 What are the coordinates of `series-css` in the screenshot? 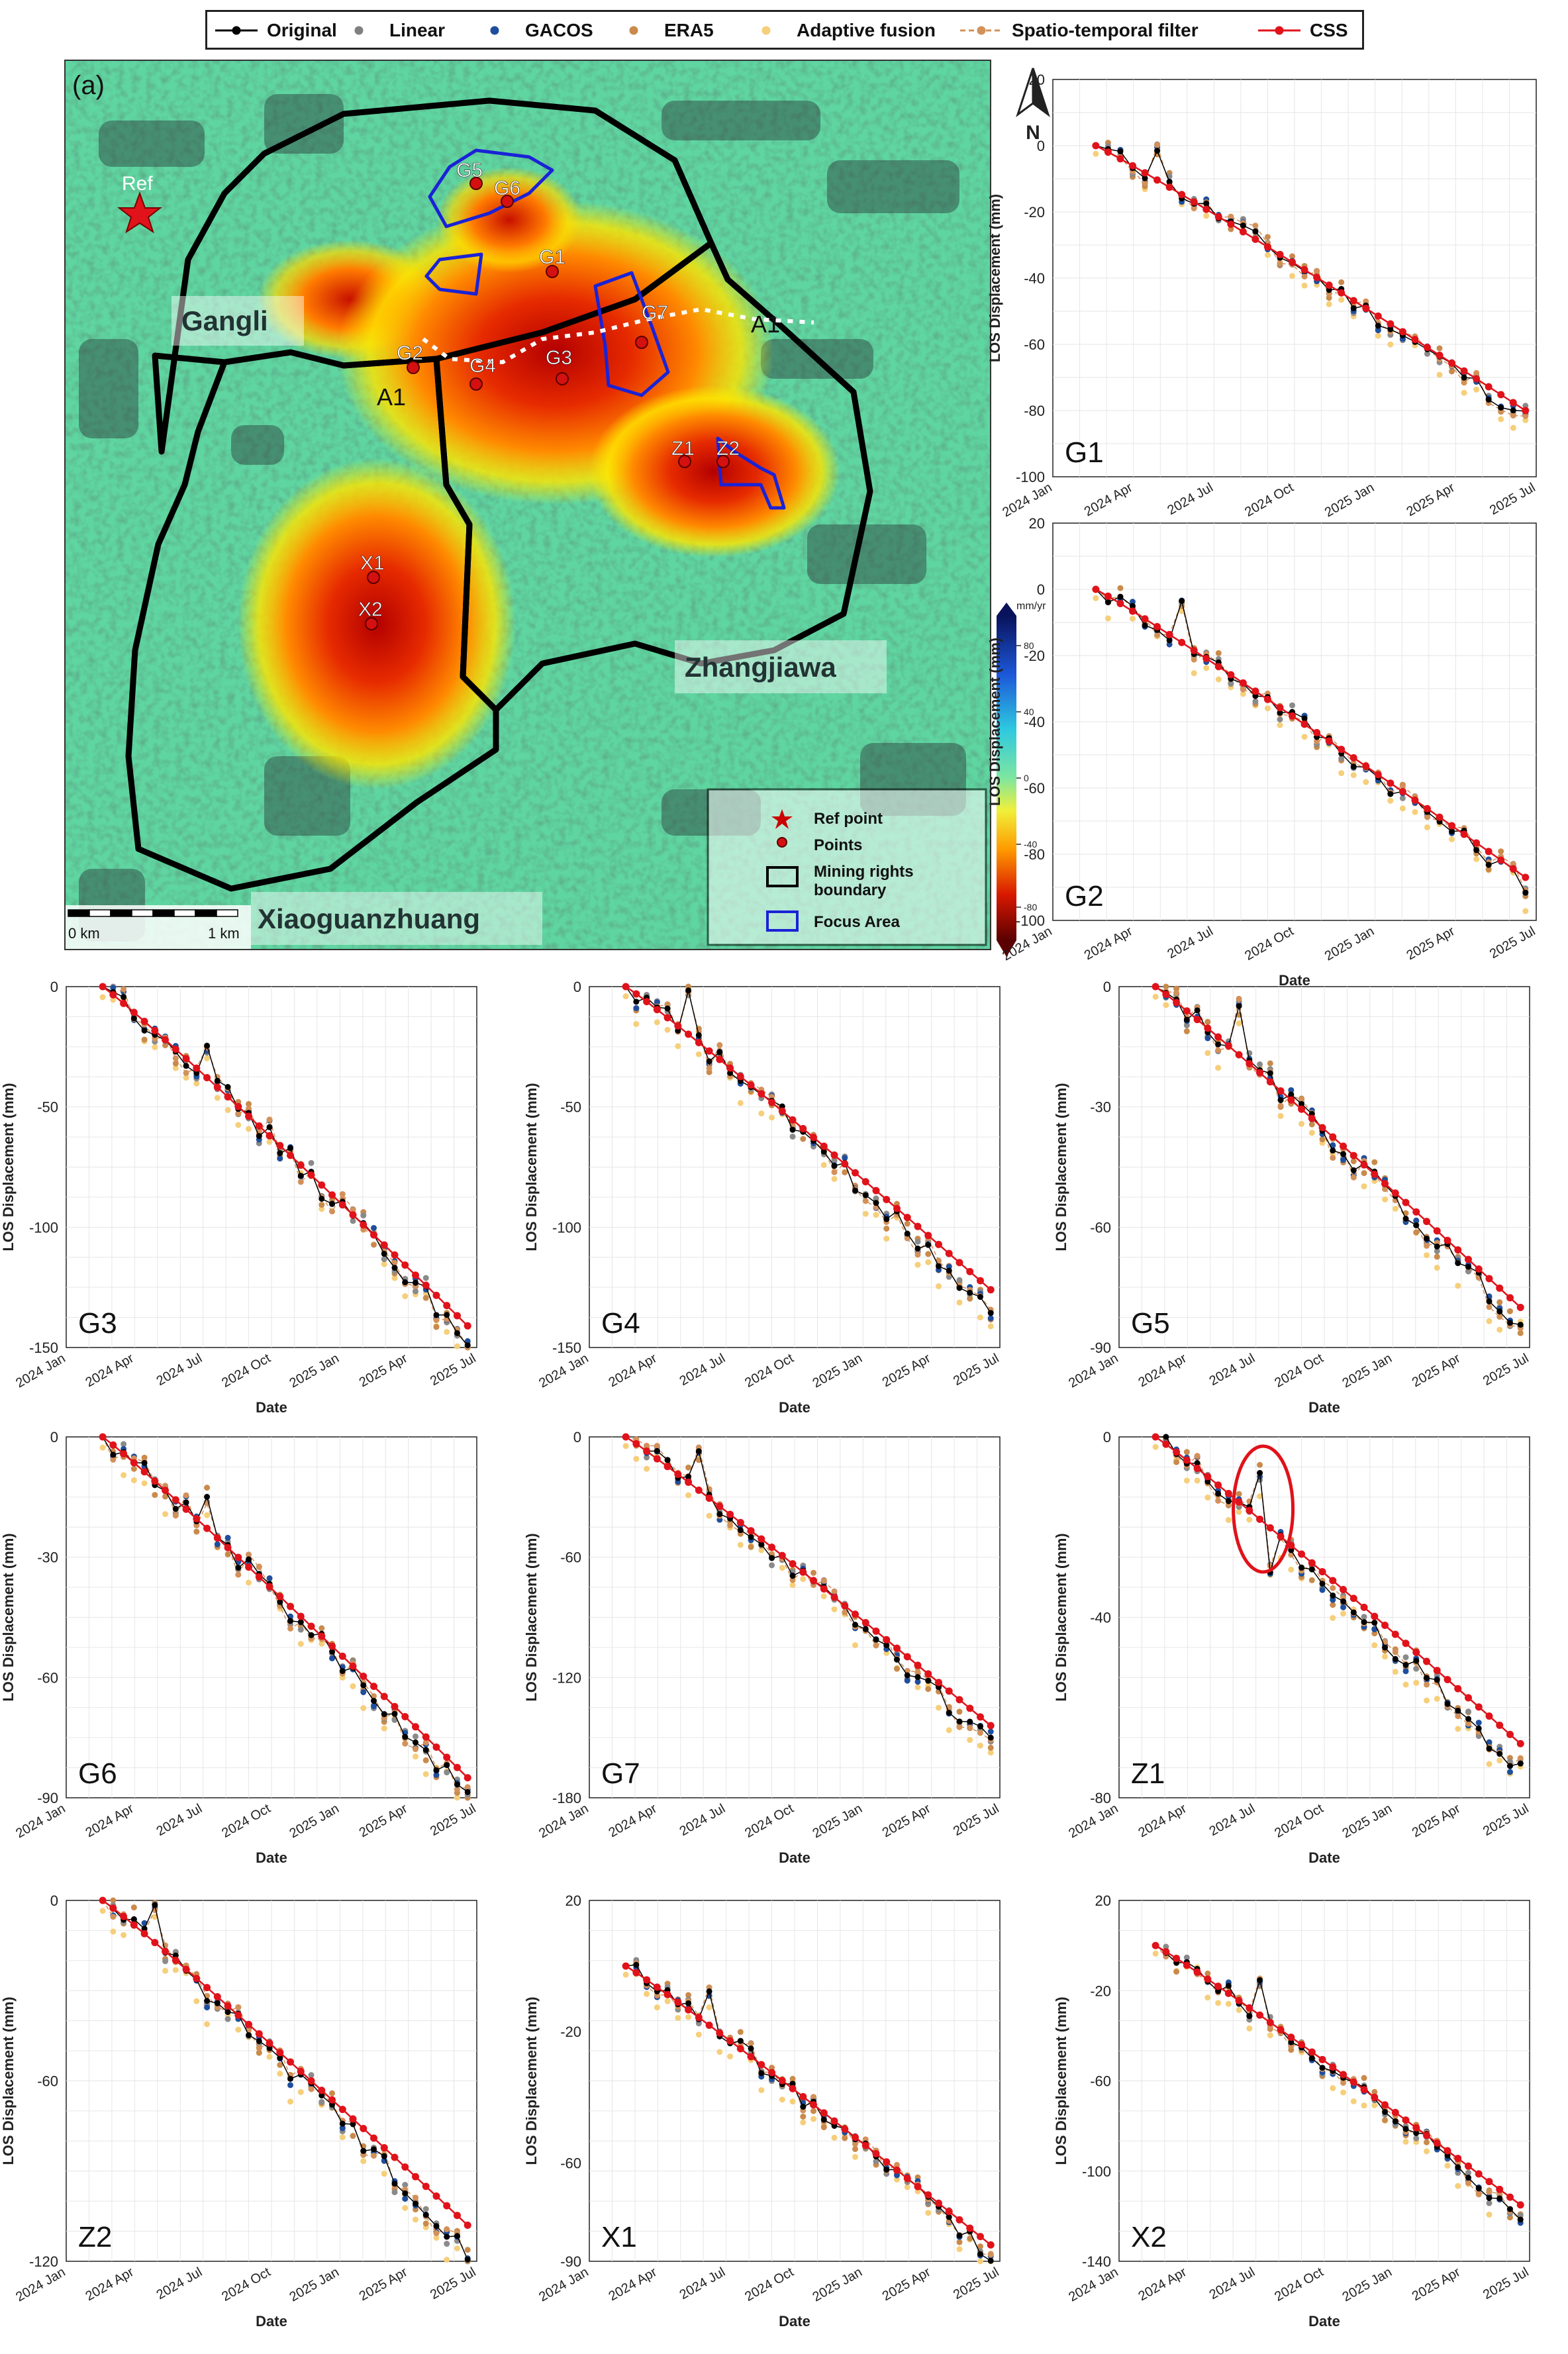 It's located at (1338, 1590).